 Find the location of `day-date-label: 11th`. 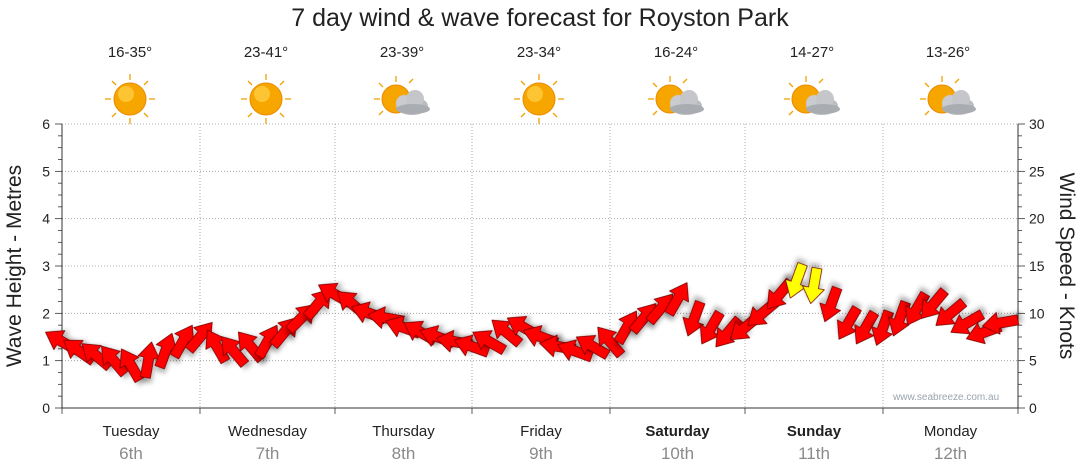

day-date-label: 11th is located at coordinates (814, 453).